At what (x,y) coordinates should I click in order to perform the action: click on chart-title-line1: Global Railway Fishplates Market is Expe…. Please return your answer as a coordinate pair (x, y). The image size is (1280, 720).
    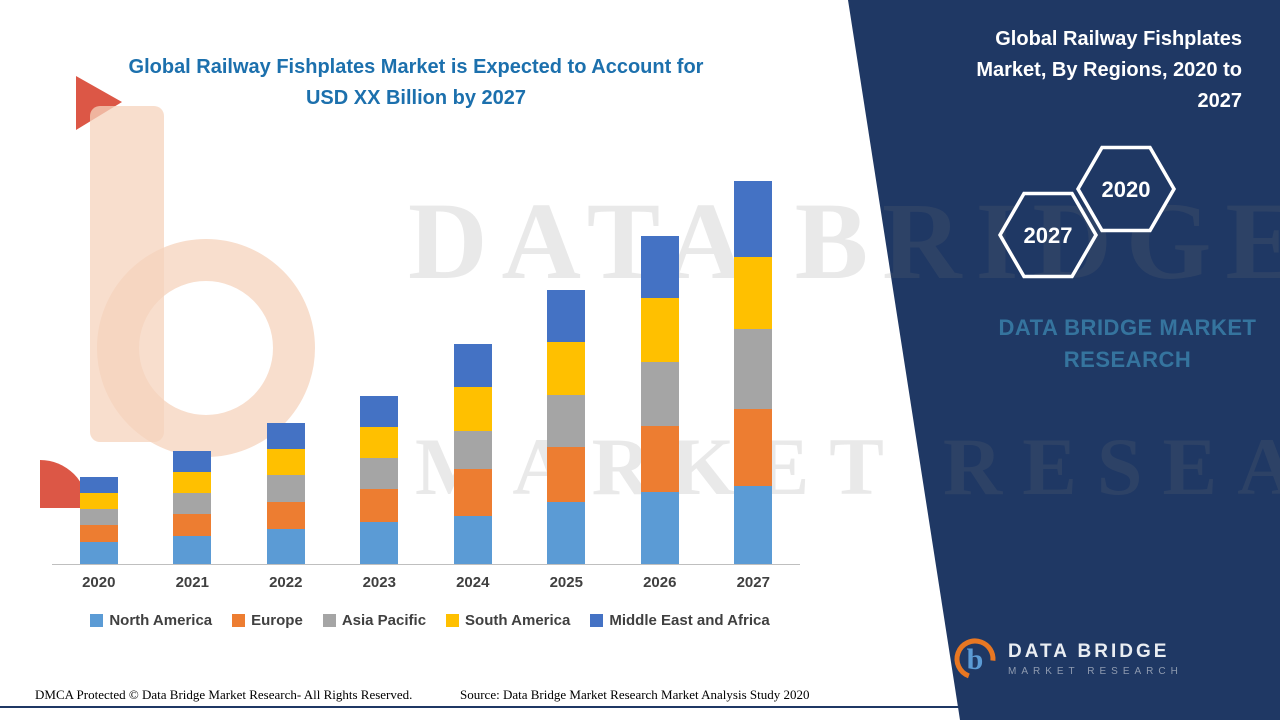
    Looking at the image, I should click on (416, 67).